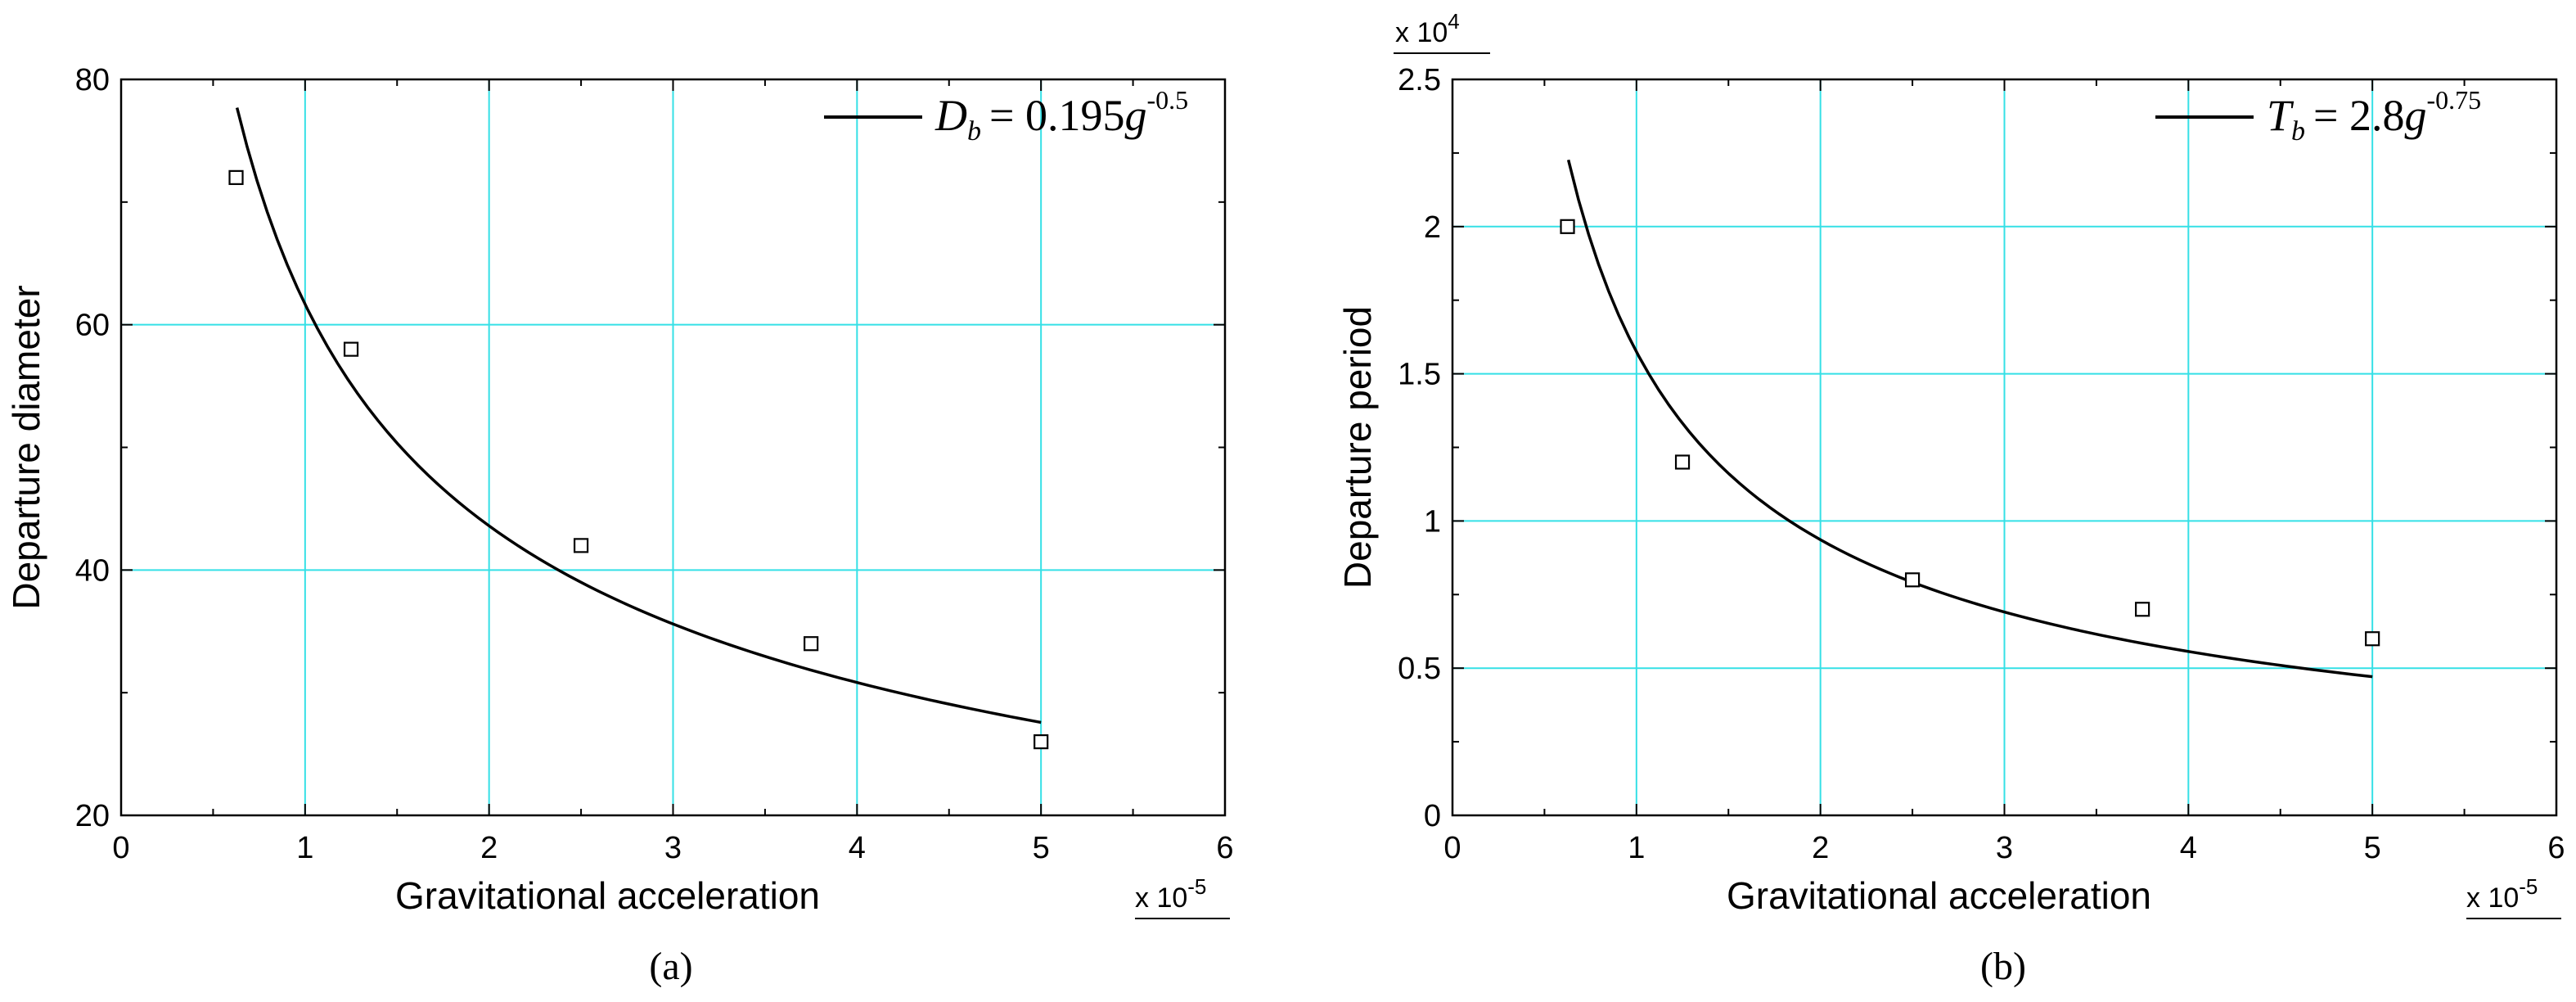 The image size is (2576, 1002). Describe the element at coordinates (1432, 227) in the screenshot. I see `y-tick-label: 2` at that location.